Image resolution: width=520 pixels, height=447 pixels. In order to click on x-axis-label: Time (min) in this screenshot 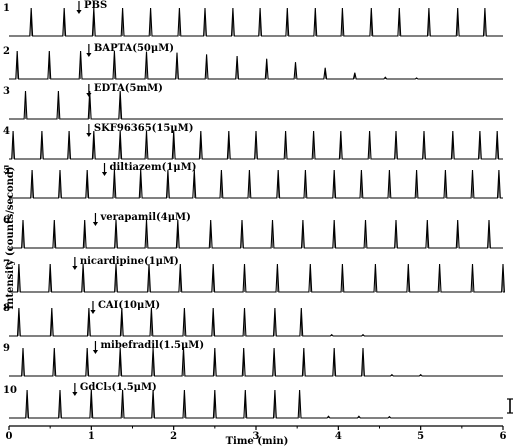, I will do `click(257, 441)`.